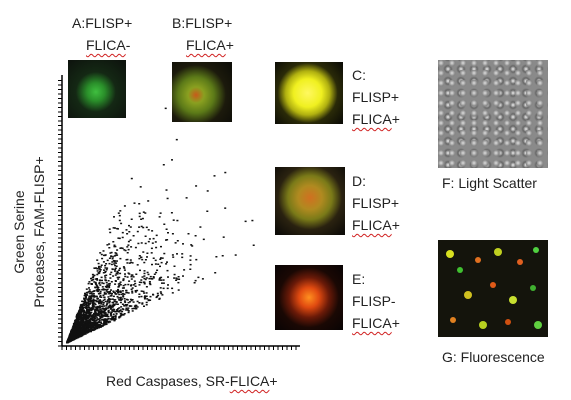  Describe the element at coordinates (273, 381) in the screenshot. I see `x-label-suffix: +` at that location.